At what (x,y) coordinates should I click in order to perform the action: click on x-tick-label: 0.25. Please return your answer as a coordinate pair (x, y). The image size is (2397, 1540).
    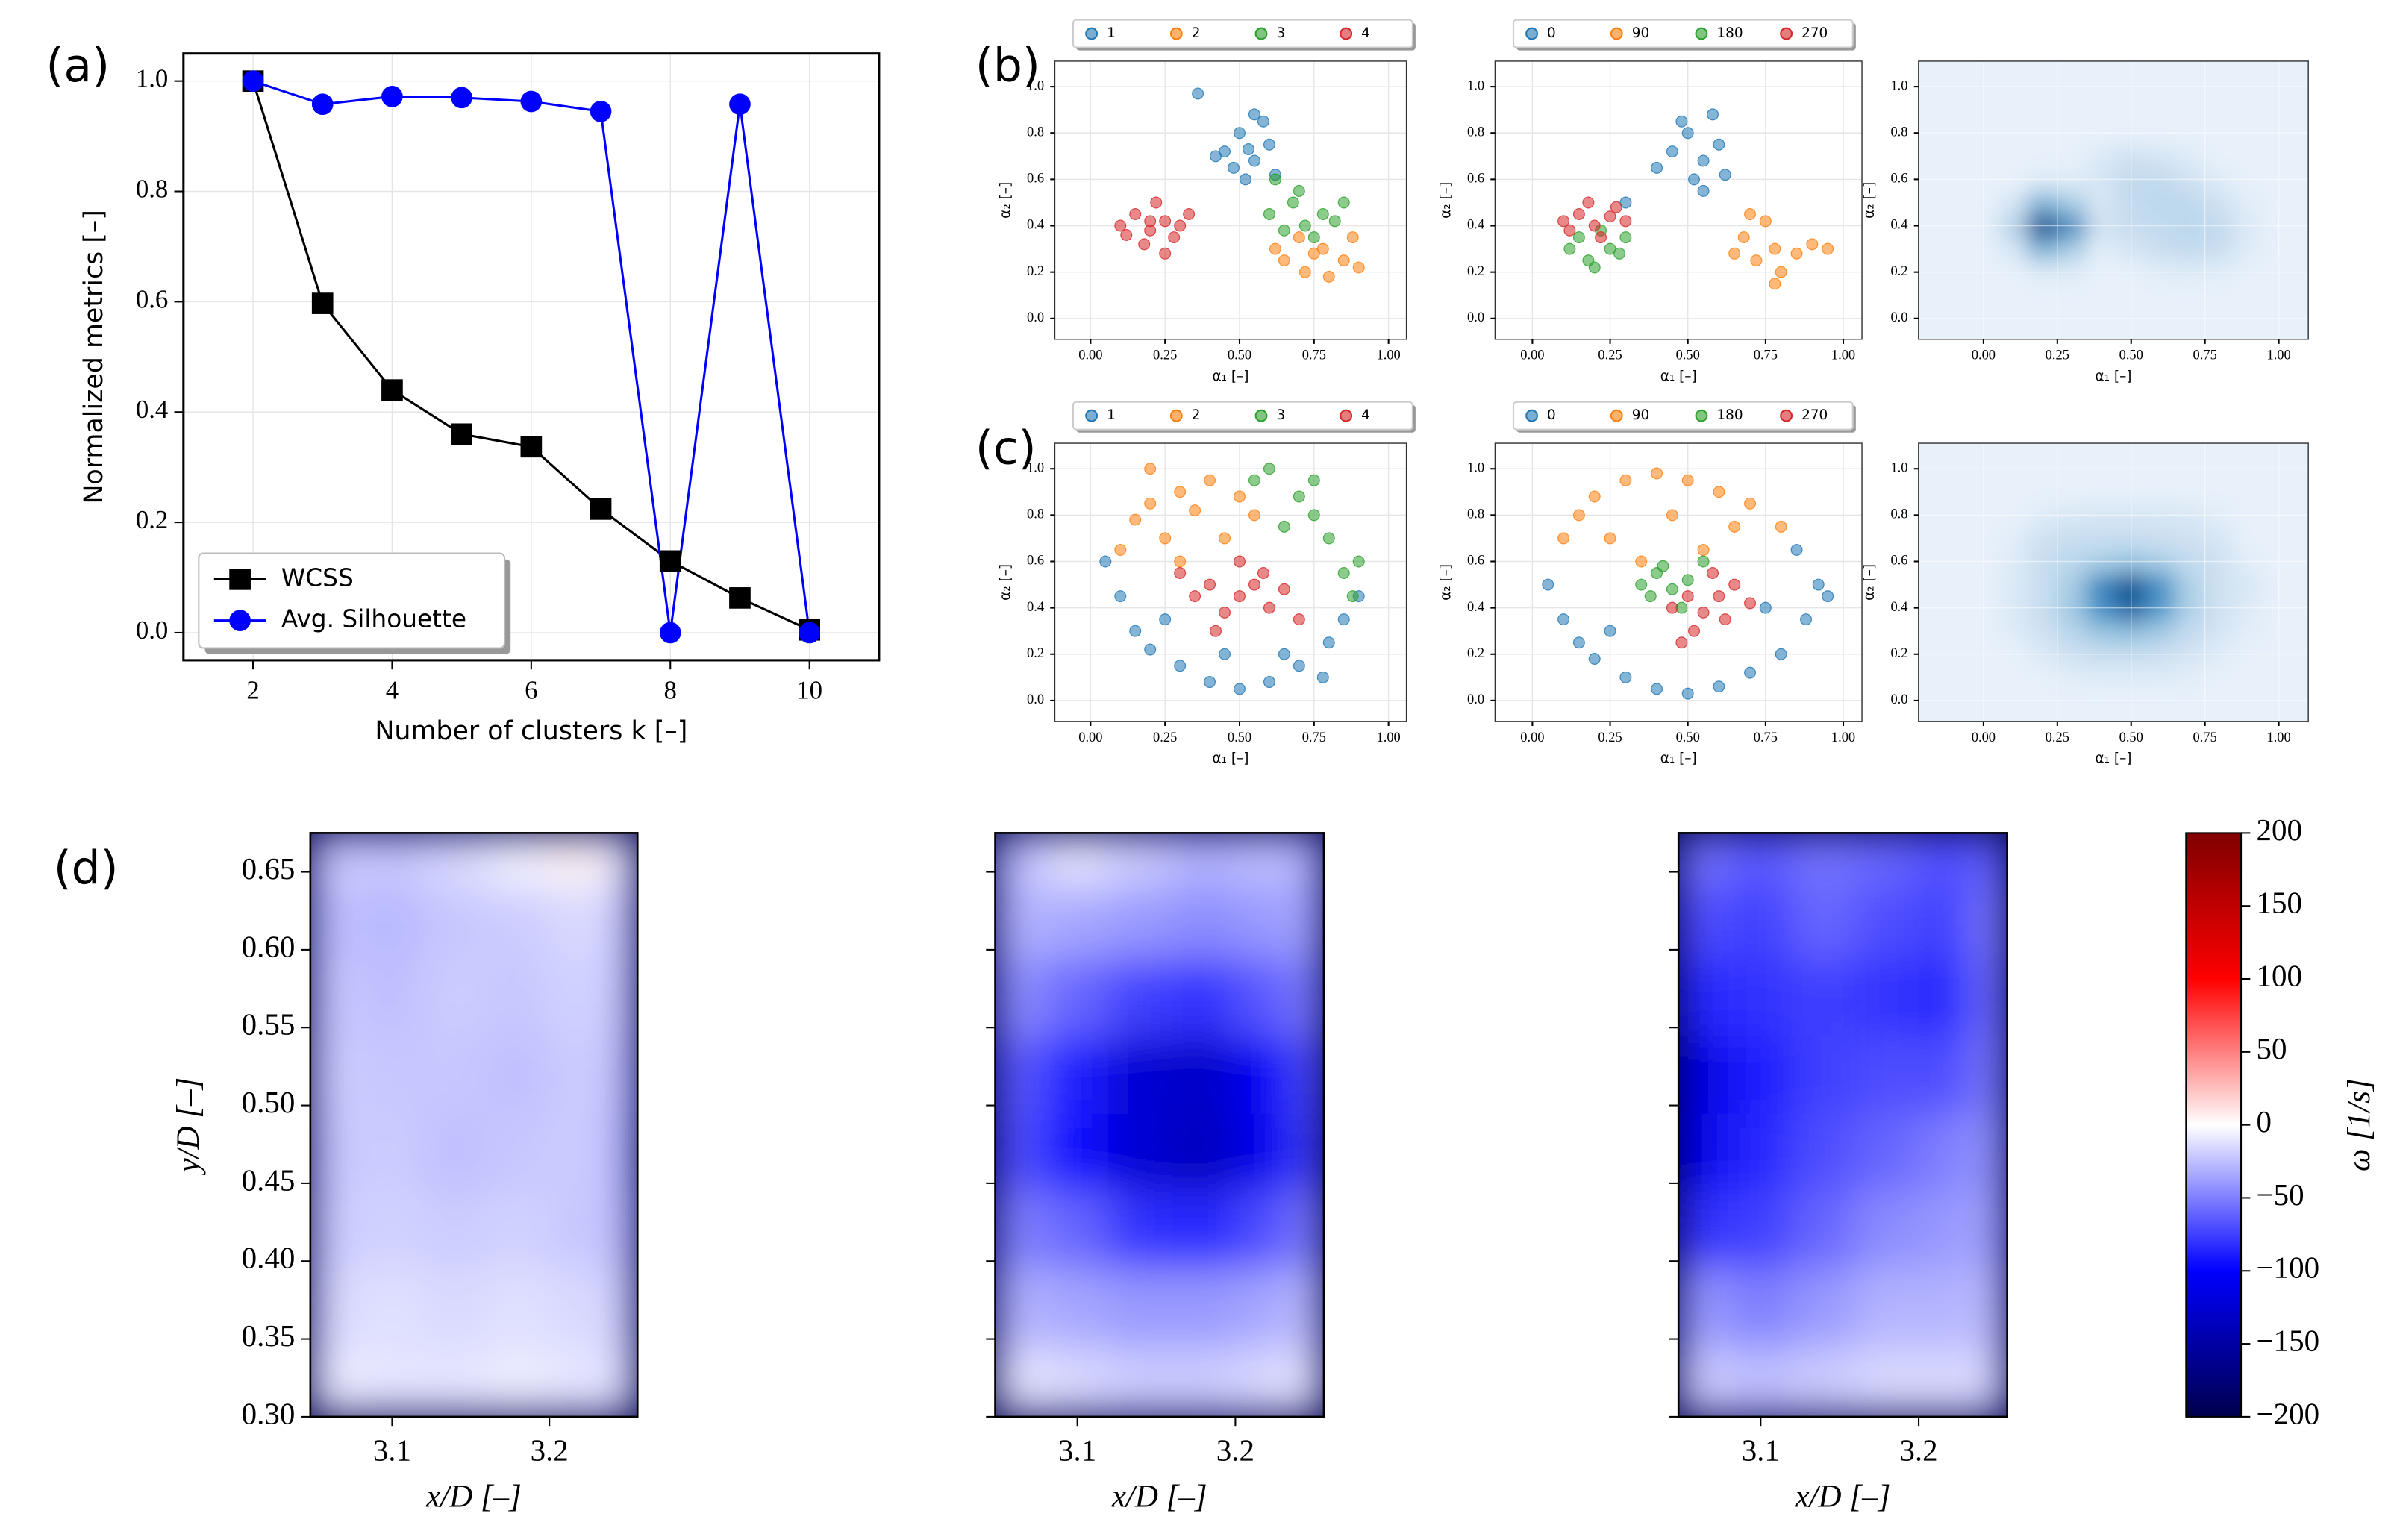
    Looking at the image, I should click on (2057, 355).